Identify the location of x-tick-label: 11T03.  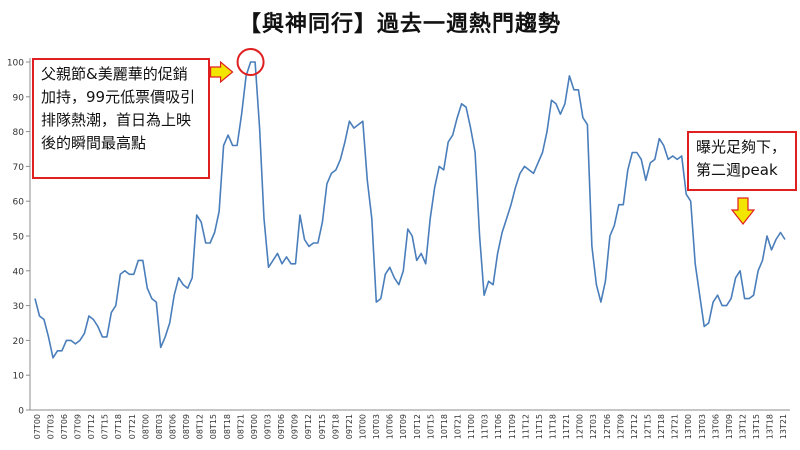
(485, 426).